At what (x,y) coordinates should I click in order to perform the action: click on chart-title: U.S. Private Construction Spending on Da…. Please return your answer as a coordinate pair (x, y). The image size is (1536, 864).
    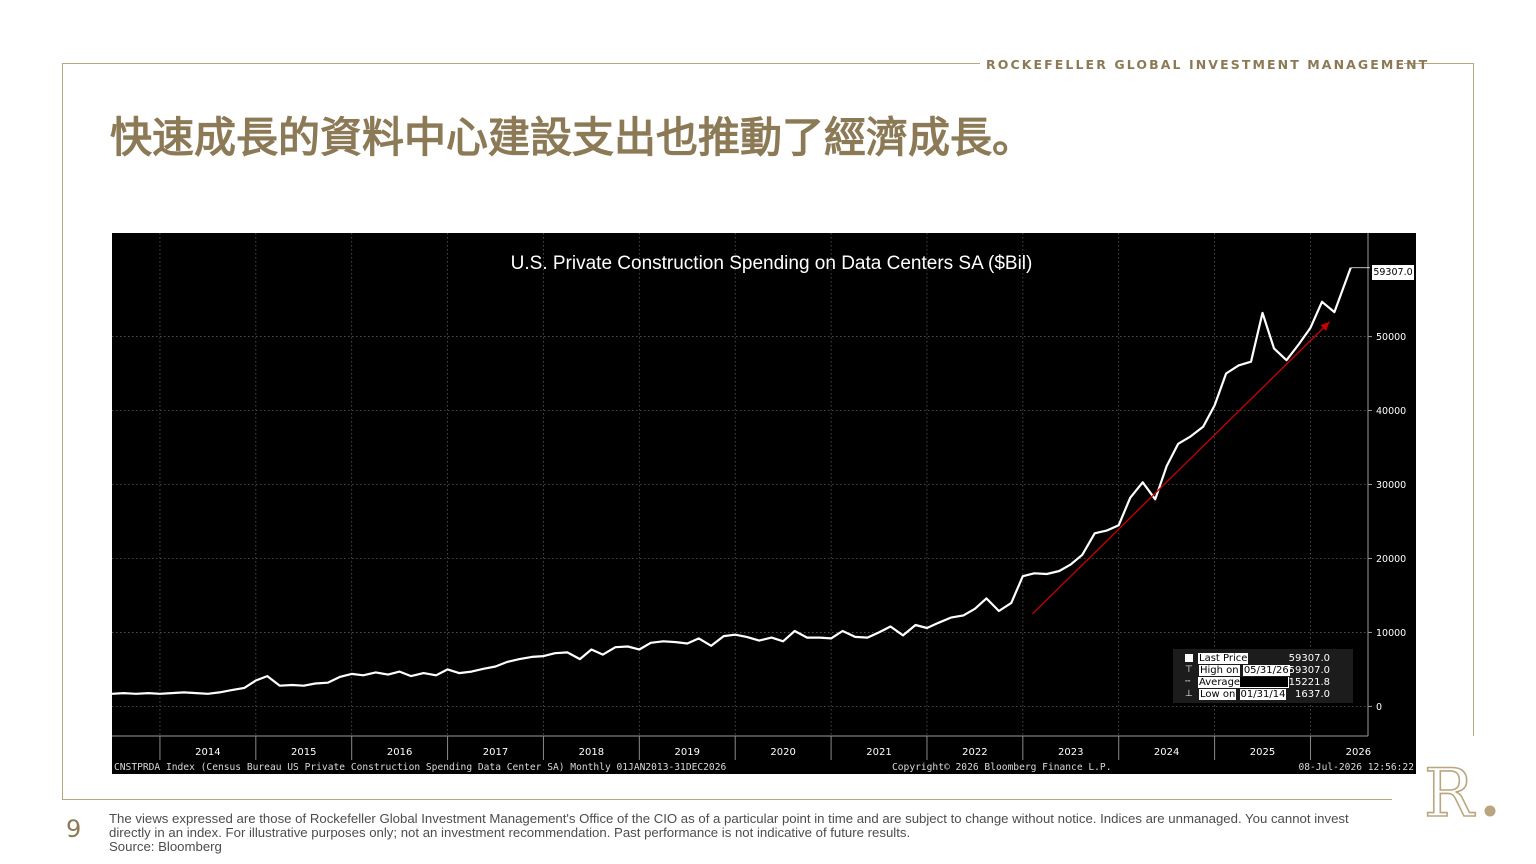
    Looking at the image, I should click on (771, 263).